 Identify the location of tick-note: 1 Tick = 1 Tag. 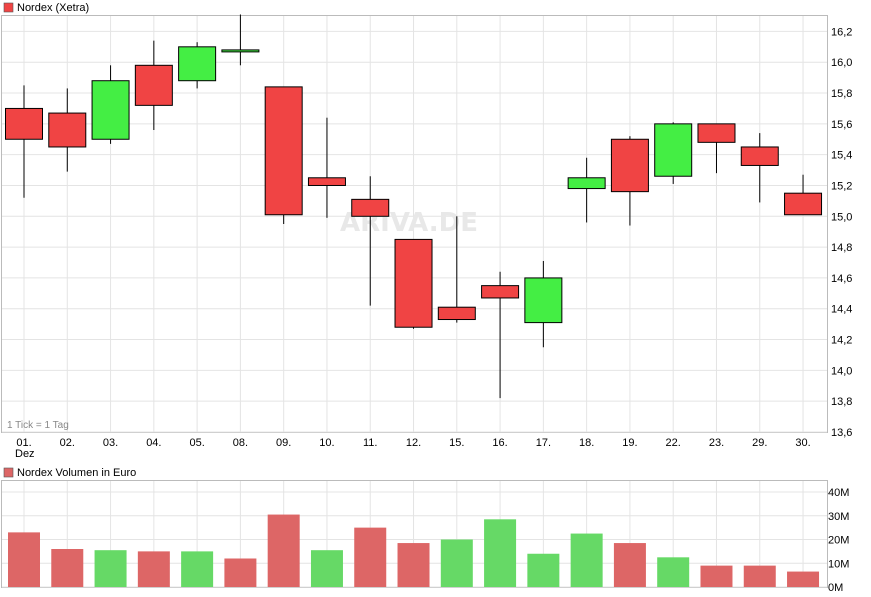
(38, 425).